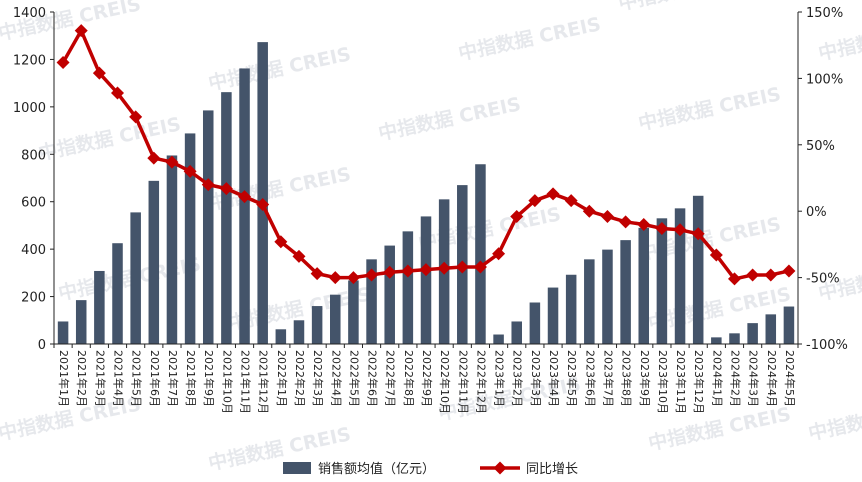 The height and width of the screenshot is (482, 862). What do you see at coordinates (300, 378) in the screenshot?
I see `x-tick-label: 2022年2月` at bounding box center [300, 378].